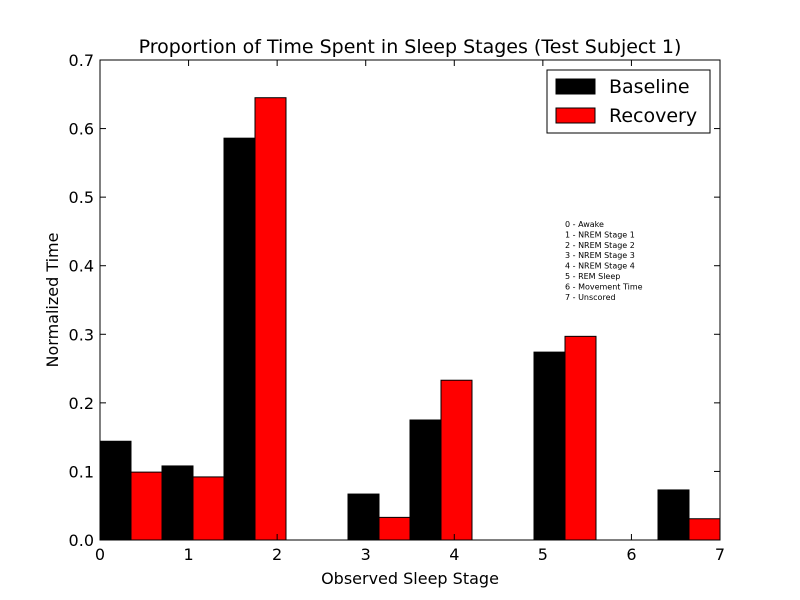  Describe the element at coordinates (575, 86) in the screenshot. I see `legend-swatch-baseline` at that location.